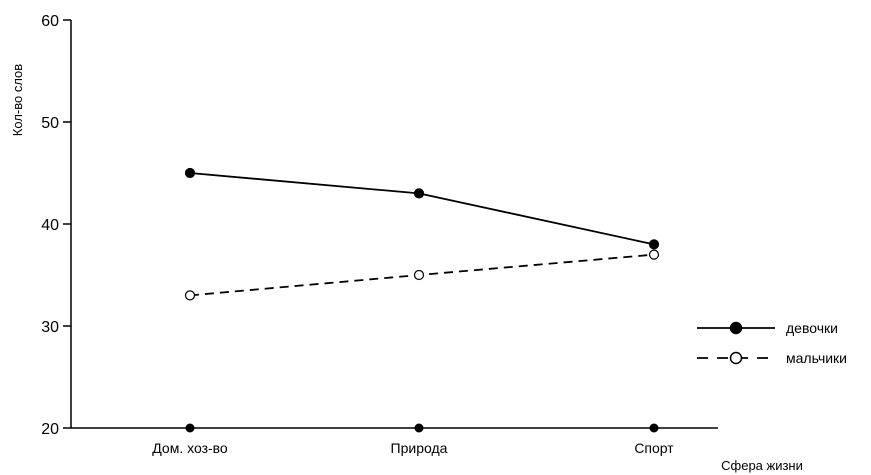  Describe the element at coordinates (812, 328) in the screenshot. I see `legend-label-1: девочки` at that location.